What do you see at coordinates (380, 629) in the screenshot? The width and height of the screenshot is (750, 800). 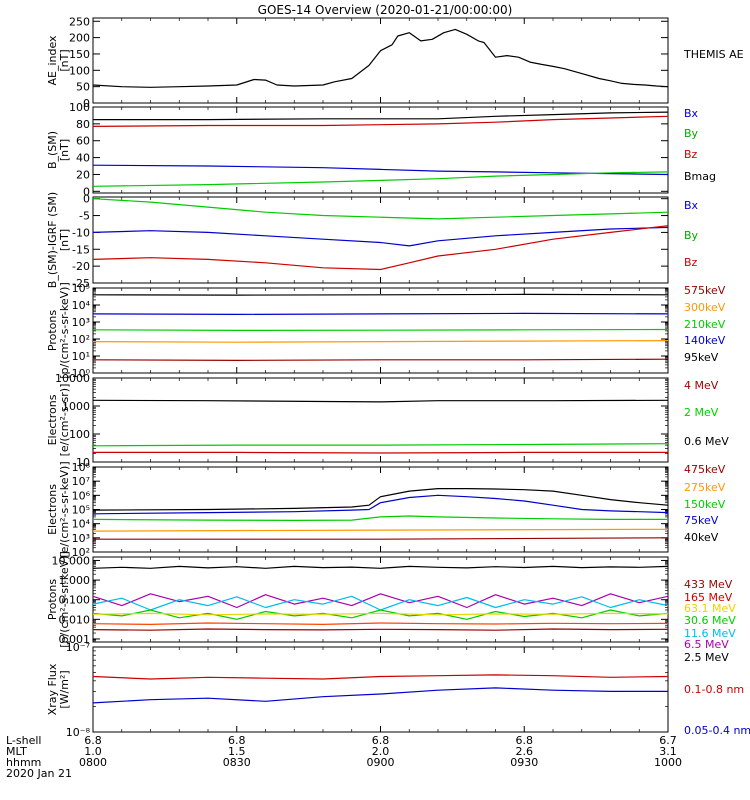 I see `series-line-433-mev` at bounding box center [380, 629].